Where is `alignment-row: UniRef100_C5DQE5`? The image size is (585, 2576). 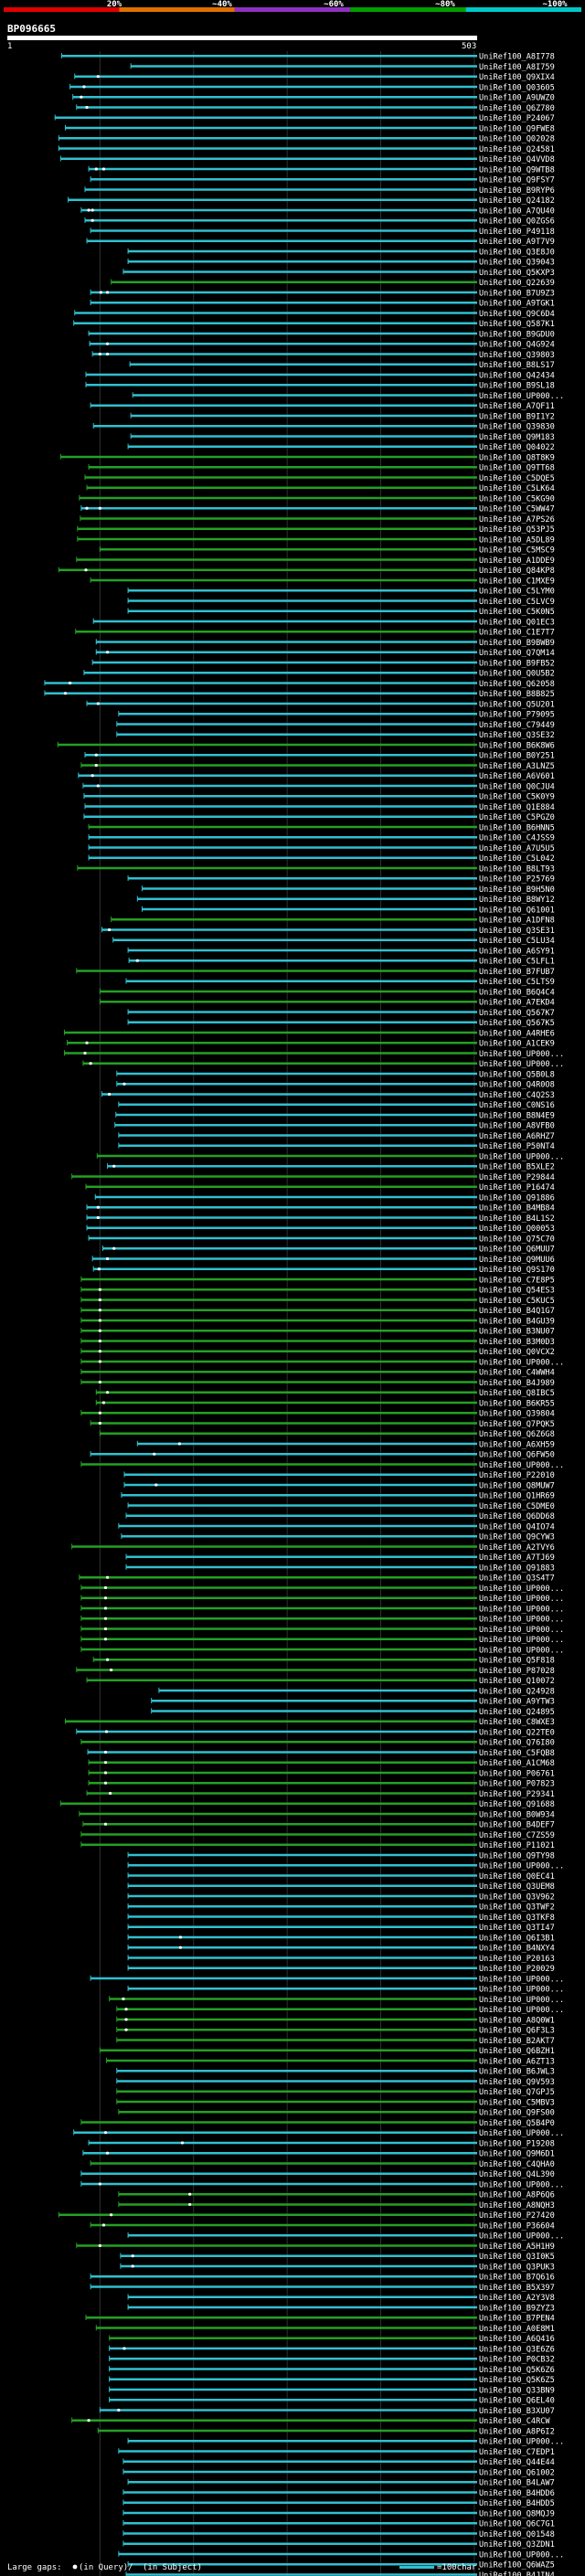 alignment-row: UniRef100_C5DQE5 is located at coordinates (319, 478).